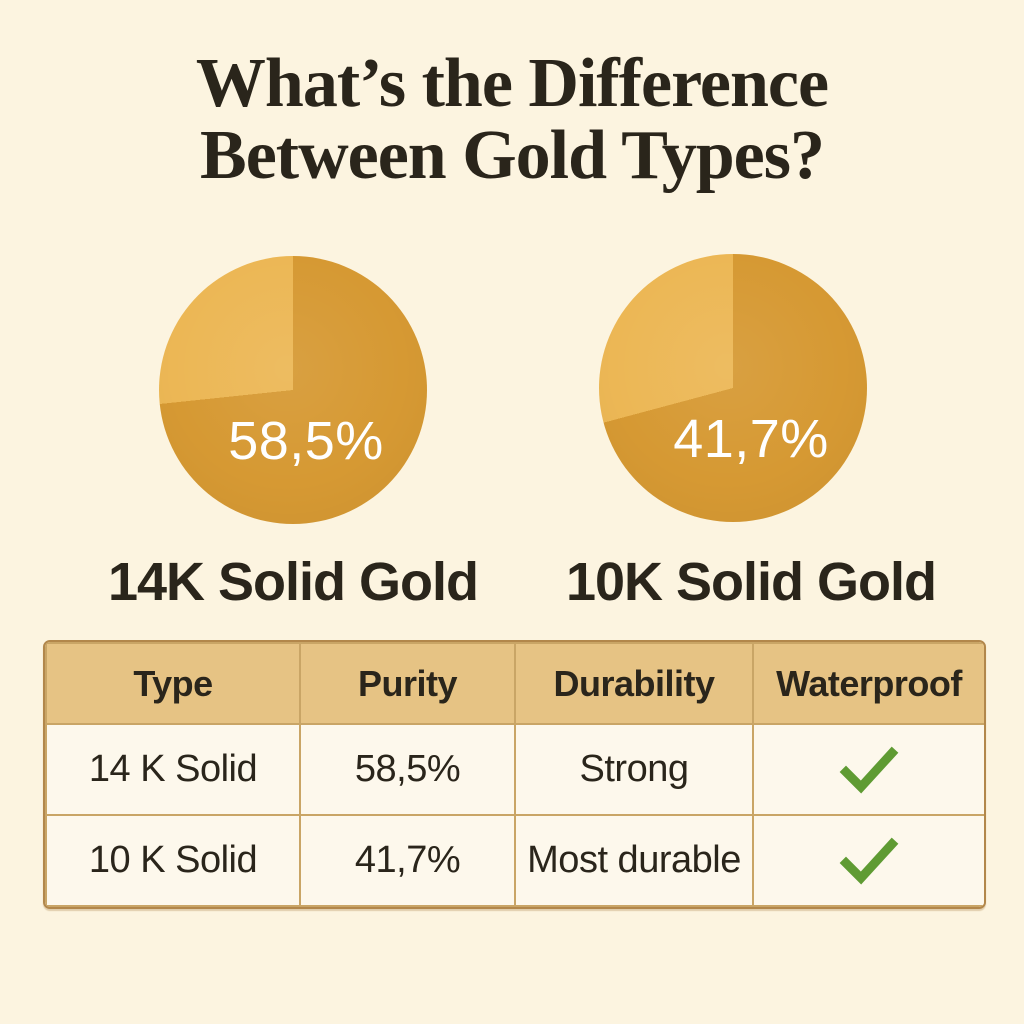  What do you see at coordinates (173, 683) in the screenshot?
I see `column-header-type: Type` at bounding box center [173, 683].